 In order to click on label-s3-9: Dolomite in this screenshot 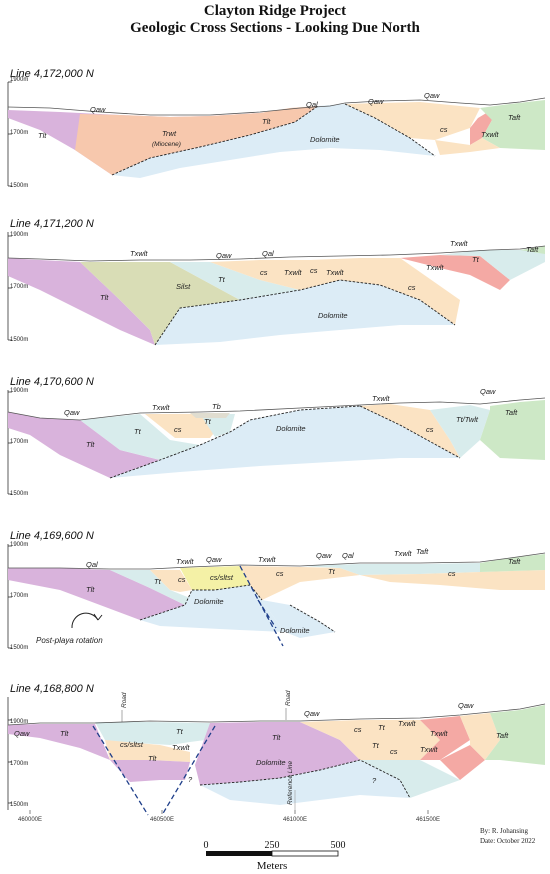, I will do `click(291, 428)`.